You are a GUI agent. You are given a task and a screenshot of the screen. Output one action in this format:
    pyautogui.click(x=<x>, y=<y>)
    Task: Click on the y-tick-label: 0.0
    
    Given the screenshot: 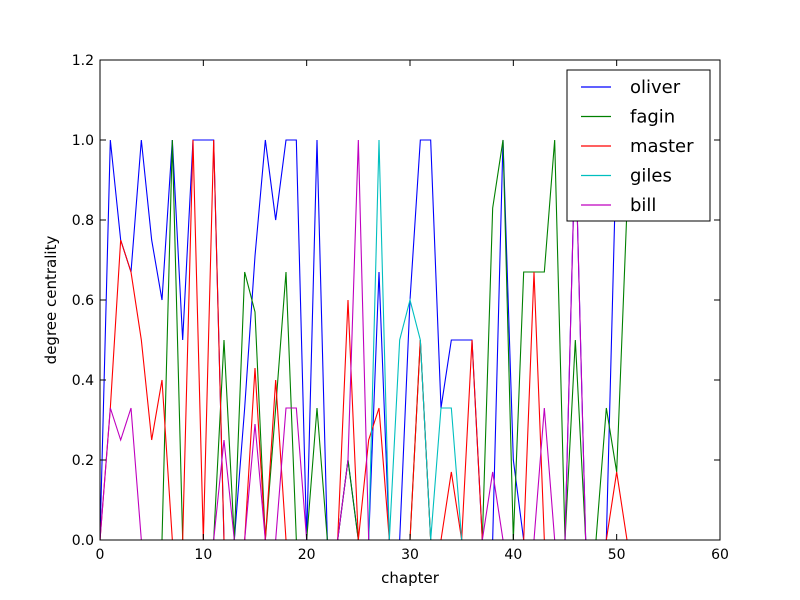 What is the action you would take?
    pyautogui.click(x=83, y=541)
    